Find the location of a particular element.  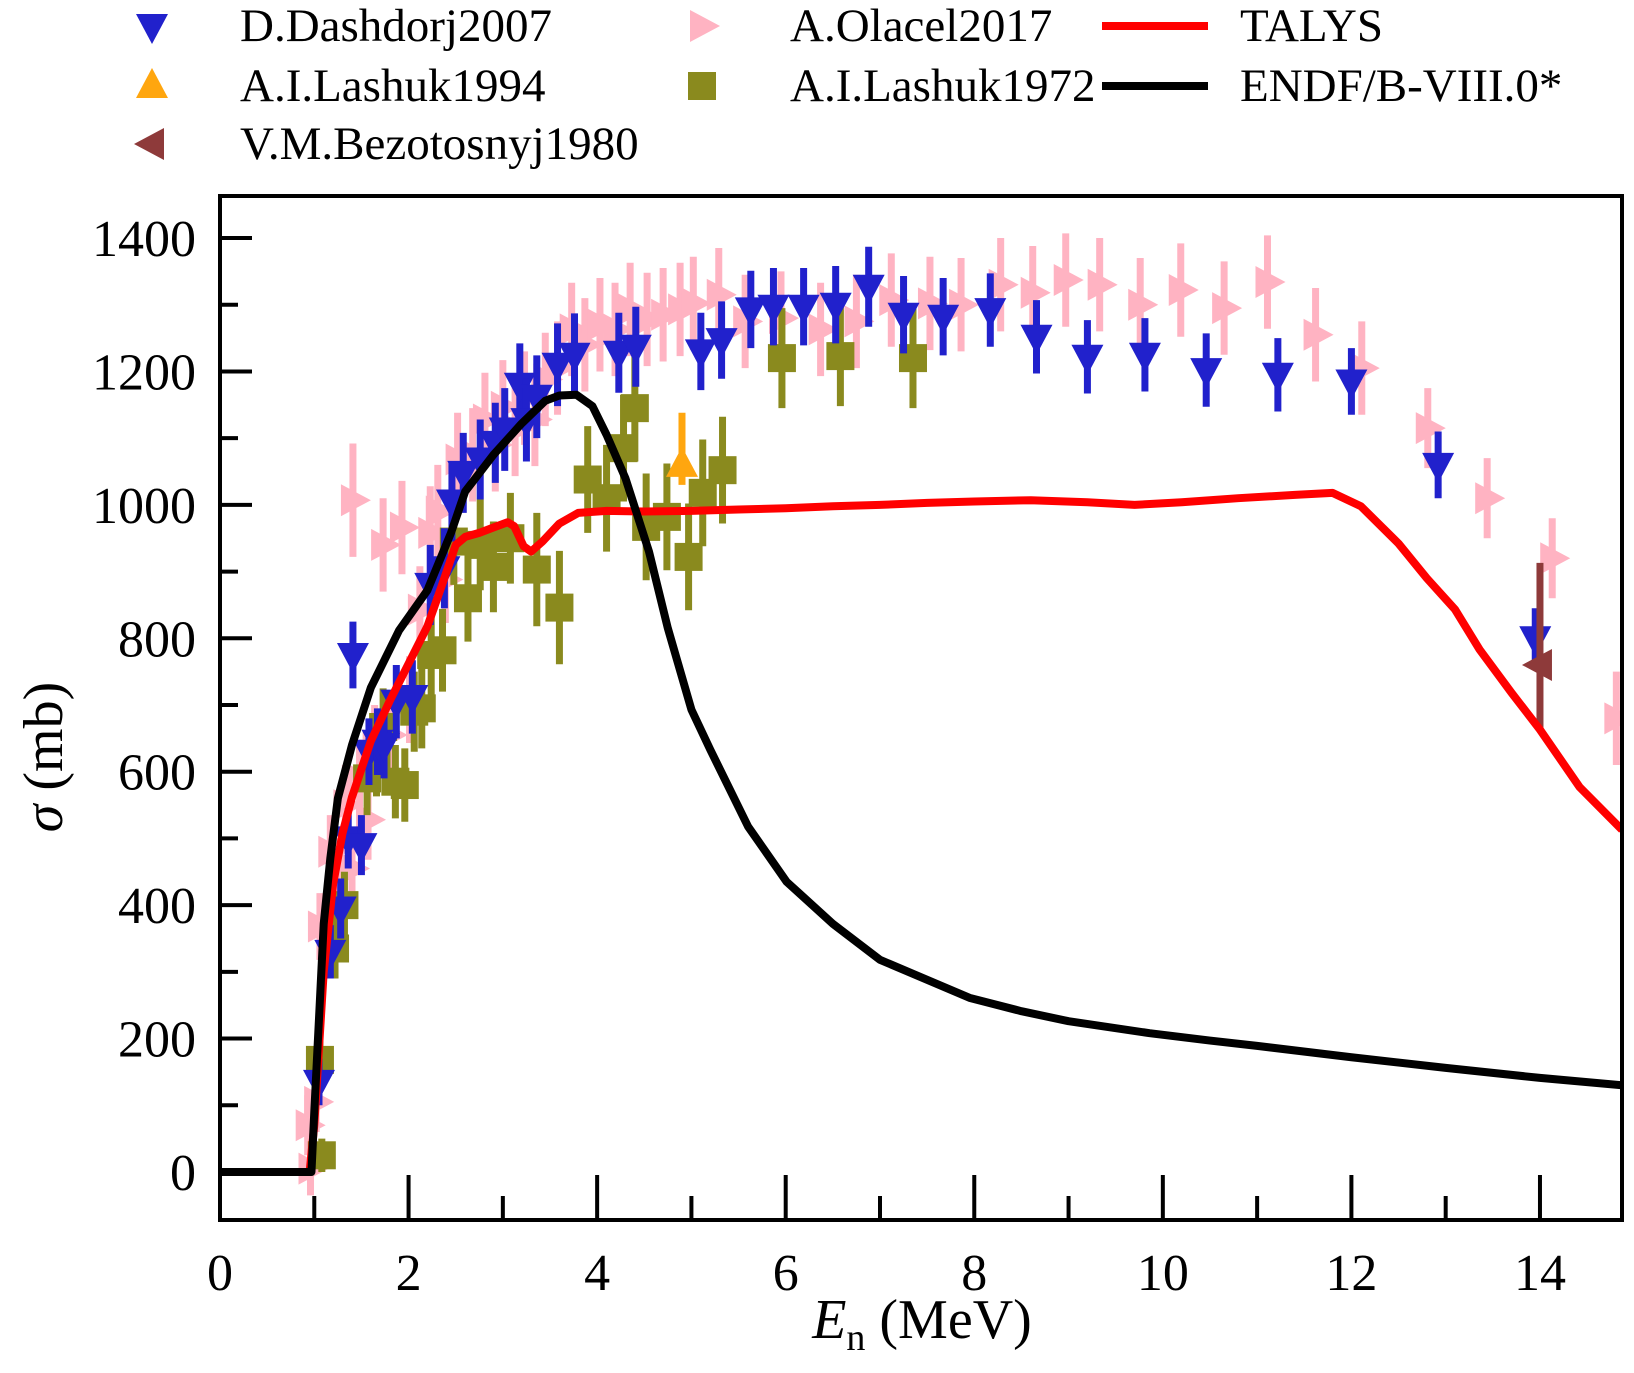

y-tick-label: 800 is located at coordinates (157, 639).